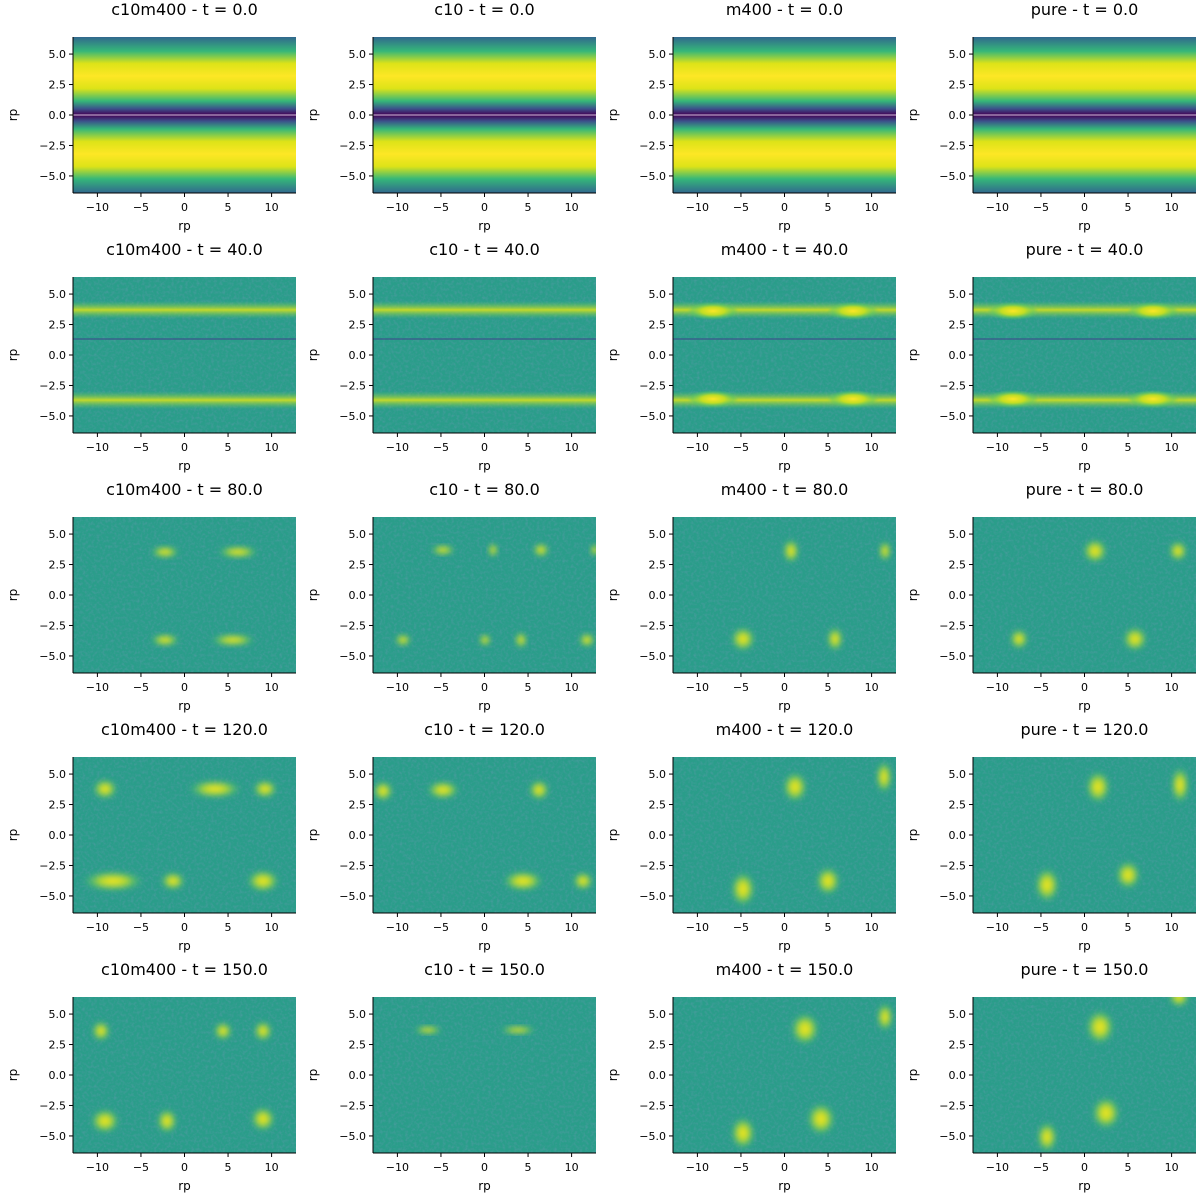 The width and height of the screenshot is (1200, 1199). What do you see at coordinates (1085, 9) in the screenshot?
I see `panel-title: pure - t = 0.0` at bounding box center [1085, 9].